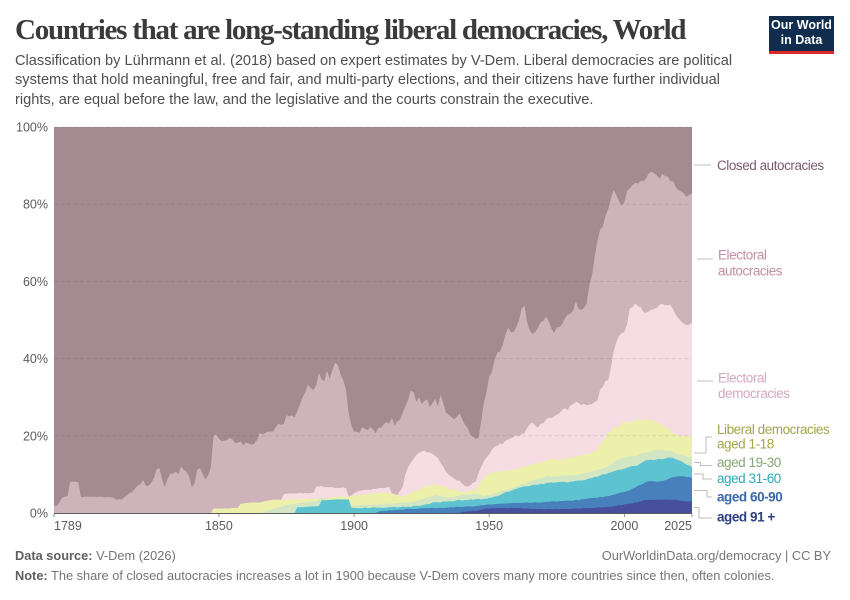 Image resolution: width=850 pixels, height=600 pixels. I want to click on svg-text: autocracies, so click(750, 271).